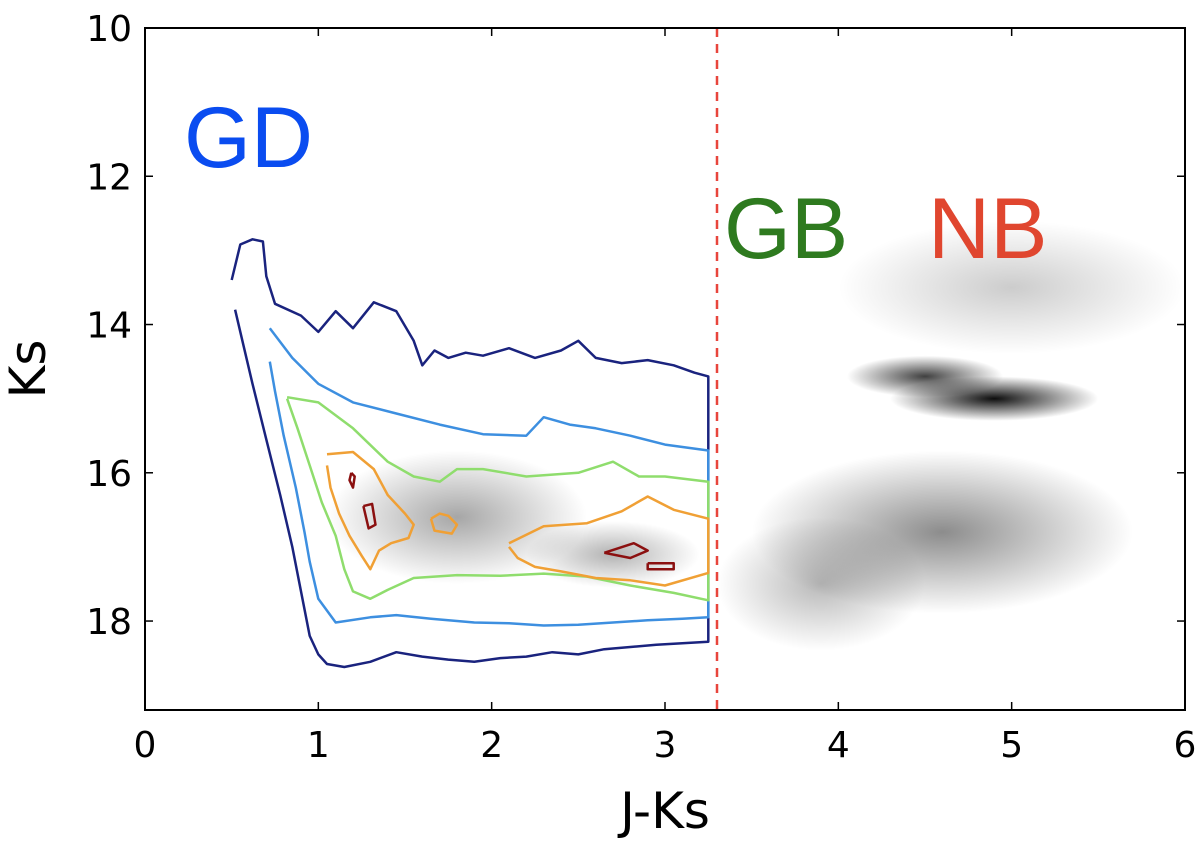 The width and height of the screenshot is (1200, 847). I want to click on region-label-gd: GD, so click(248, 138).